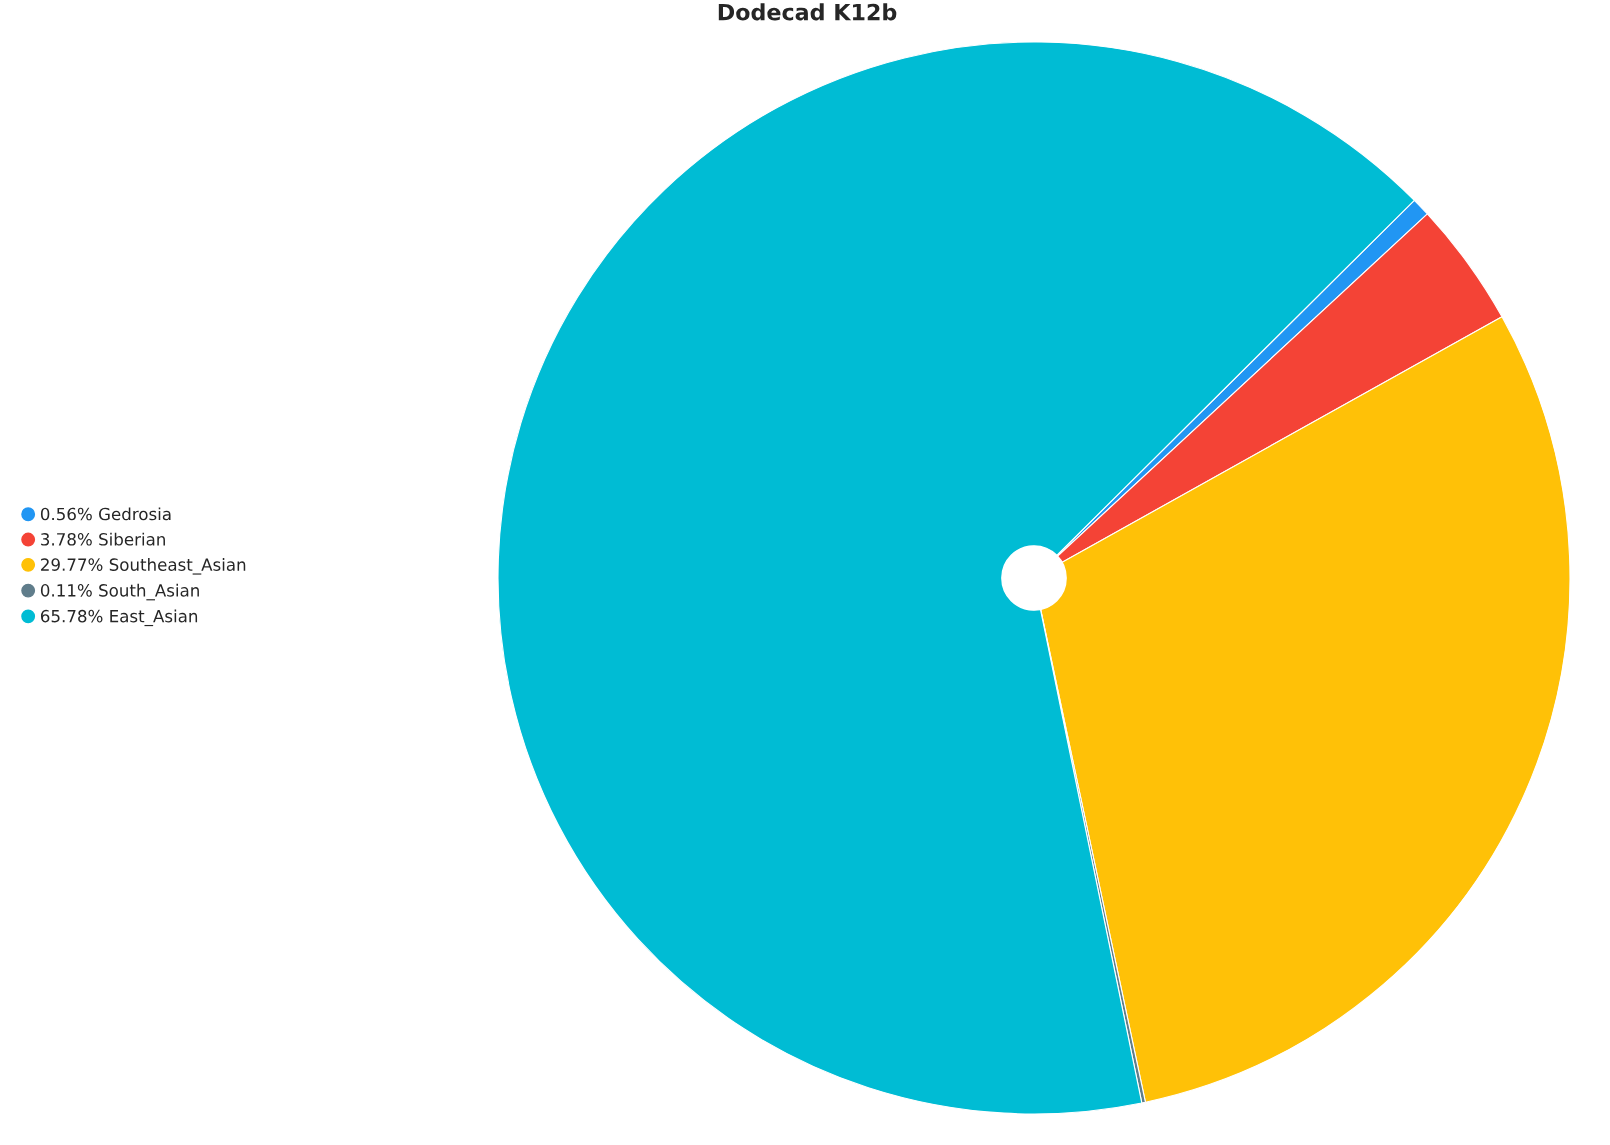  I want to click on legend-label: 0.56% Gedrosia, so click(105, 514).